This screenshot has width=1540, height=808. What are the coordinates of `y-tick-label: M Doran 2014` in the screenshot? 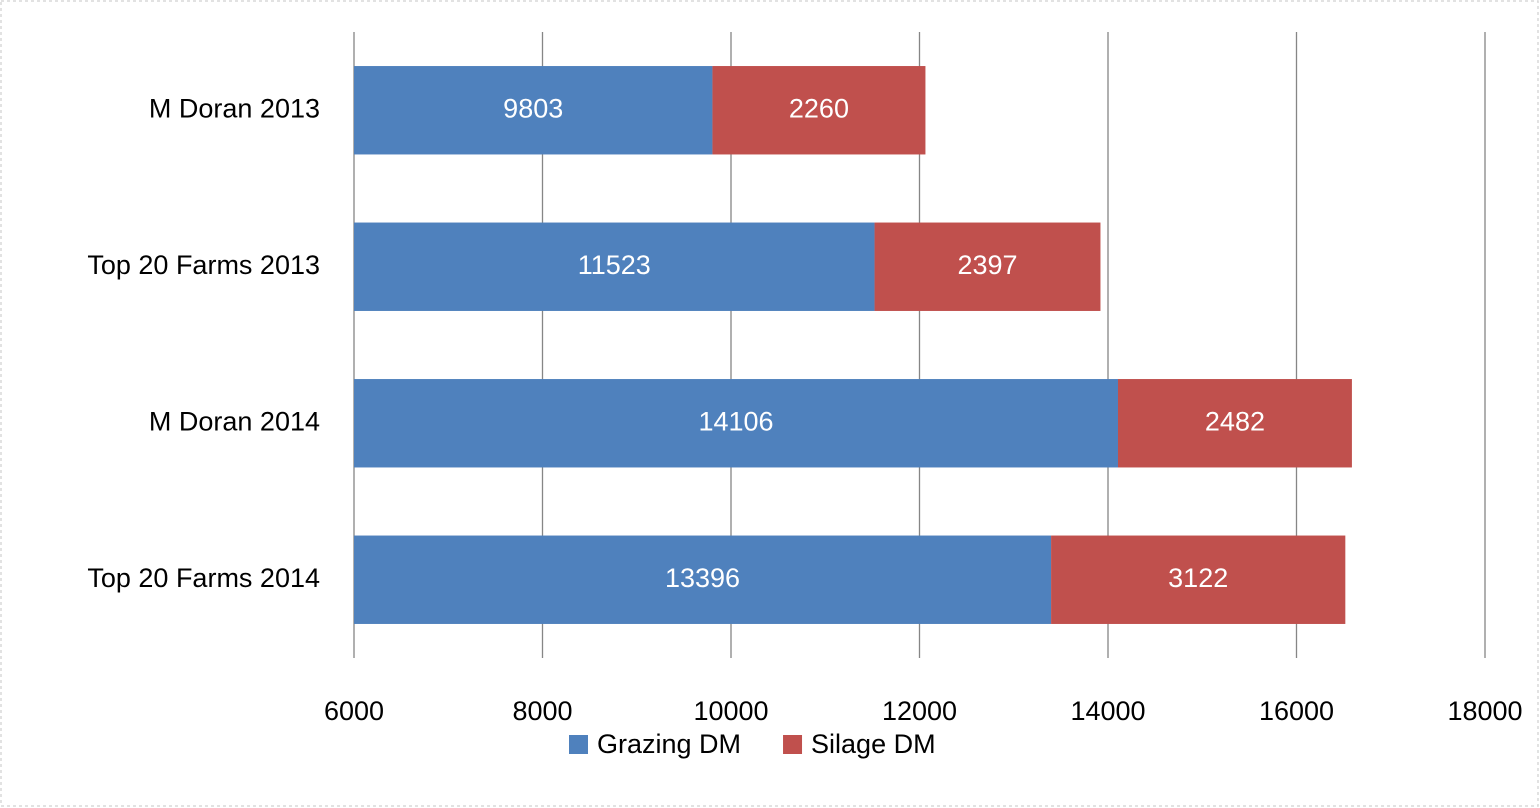 It's located at (234, 421).